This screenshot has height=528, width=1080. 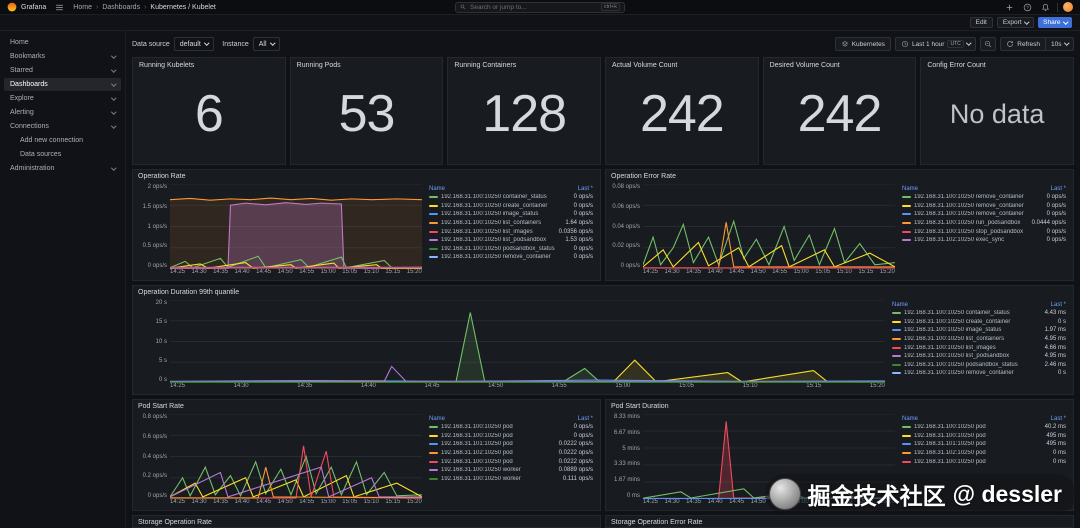 What do you see at coordinates (981, 22) in the screenshot?
I see `edit-button: Edit` at bounding box center [981, 22].